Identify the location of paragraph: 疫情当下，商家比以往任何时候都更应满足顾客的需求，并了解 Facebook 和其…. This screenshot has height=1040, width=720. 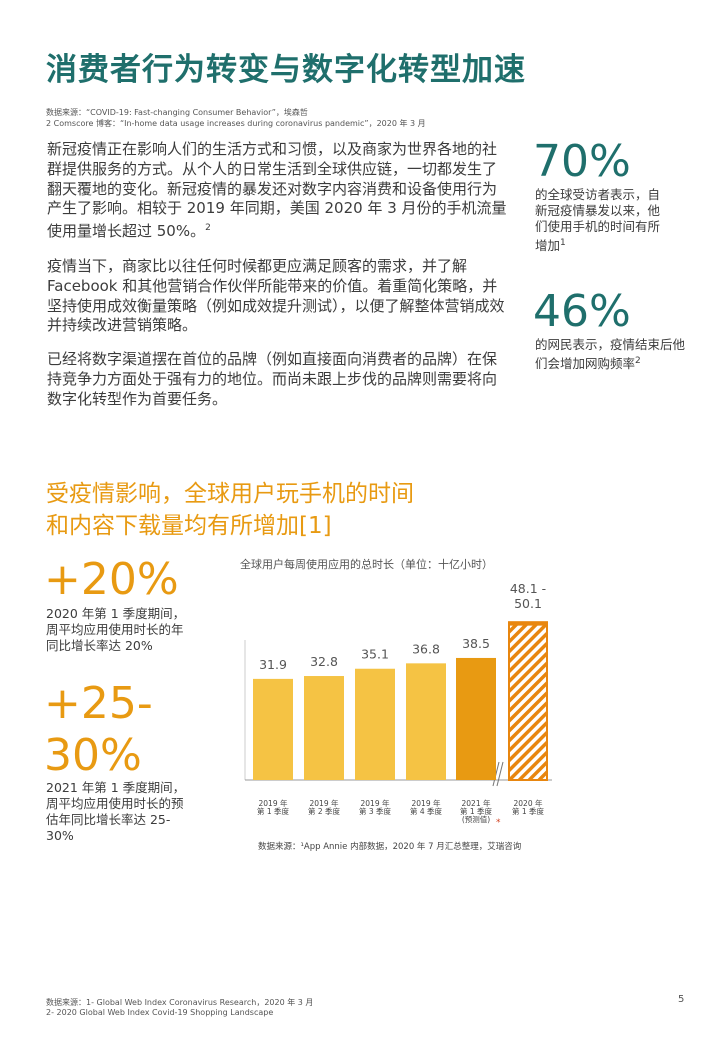
(278, 296).